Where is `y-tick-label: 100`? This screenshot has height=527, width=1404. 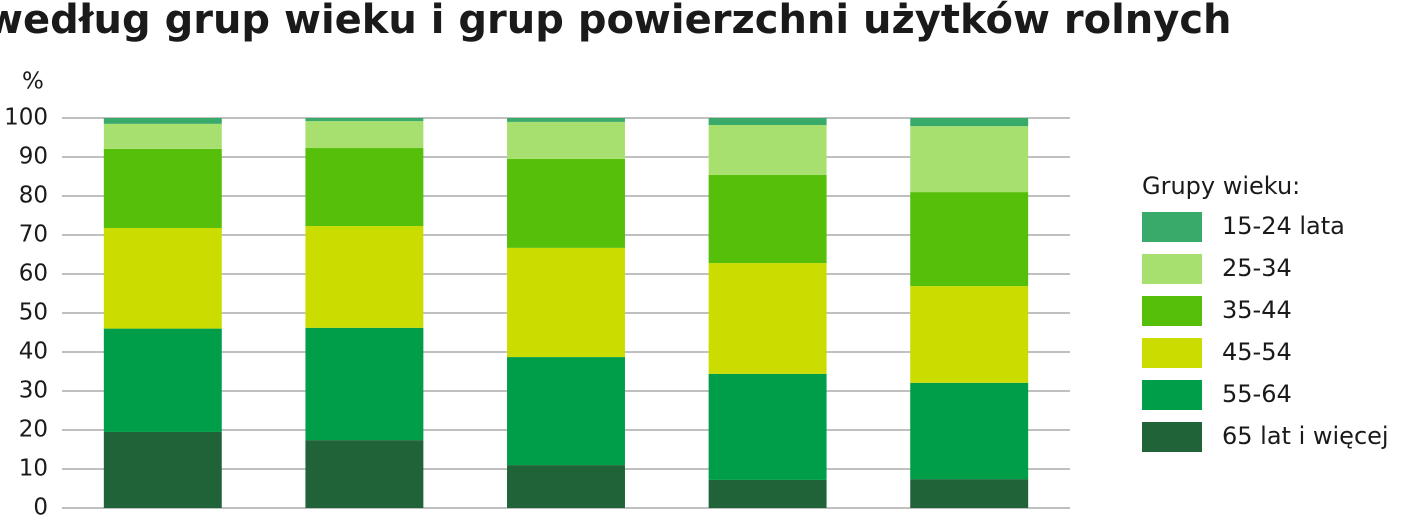
y-tick-label: 100 is located at coordinates (26, 118).